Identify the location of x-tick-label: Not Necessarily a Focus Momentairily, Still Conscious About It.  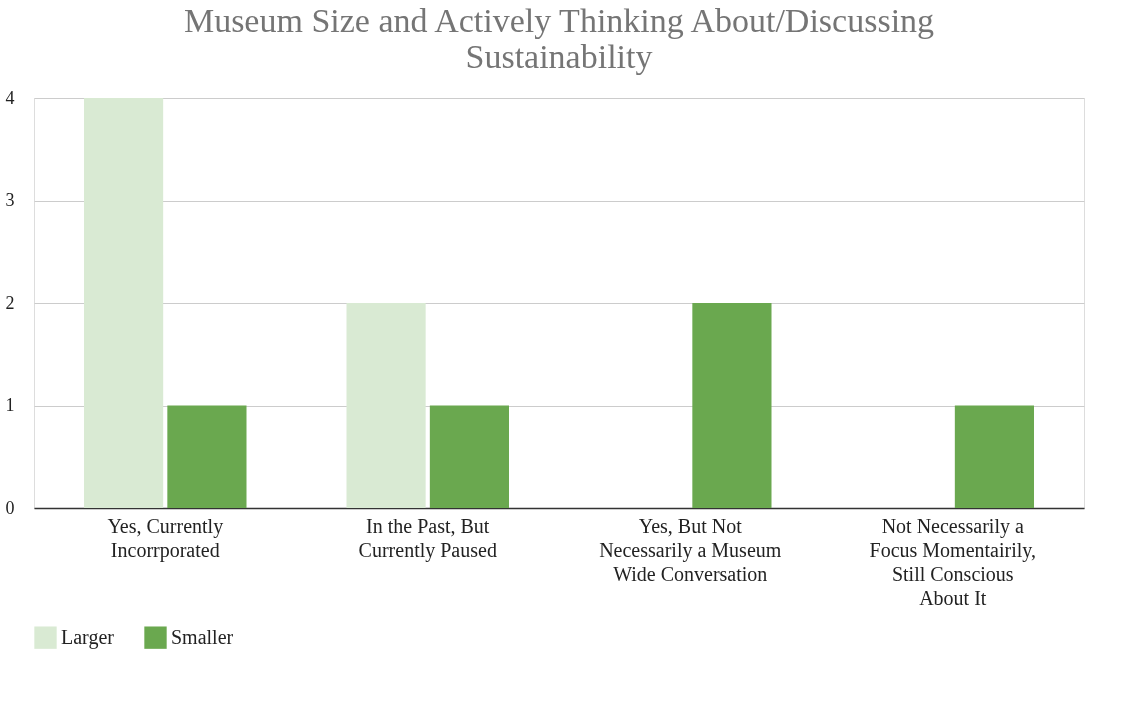
(952, 561).